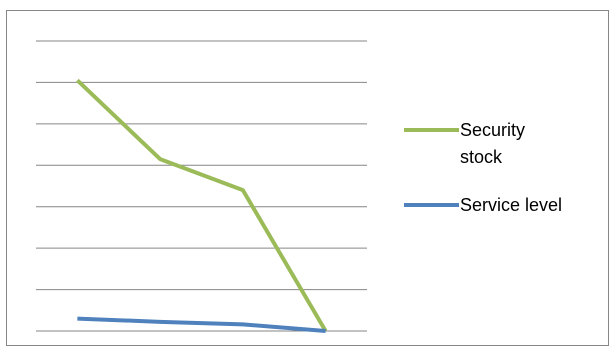 Image resolution: width=616 pixels, height=356 pixels. What do you see at coordinates (464, 143) in the screenshot?
I see `legend-entry: Security stock` at bounding box center [464, 143].